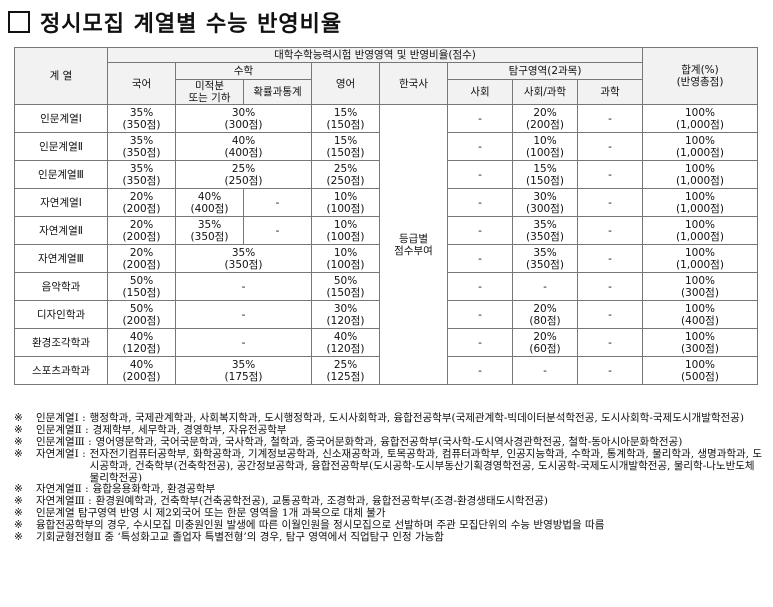 Image resolution: width=773 pixels, height=607 pixels. What do you see at coordinates (243, 146) in the screenshot?
I see `cell-math: 40% (400점)` at bounding box center [243, 146].